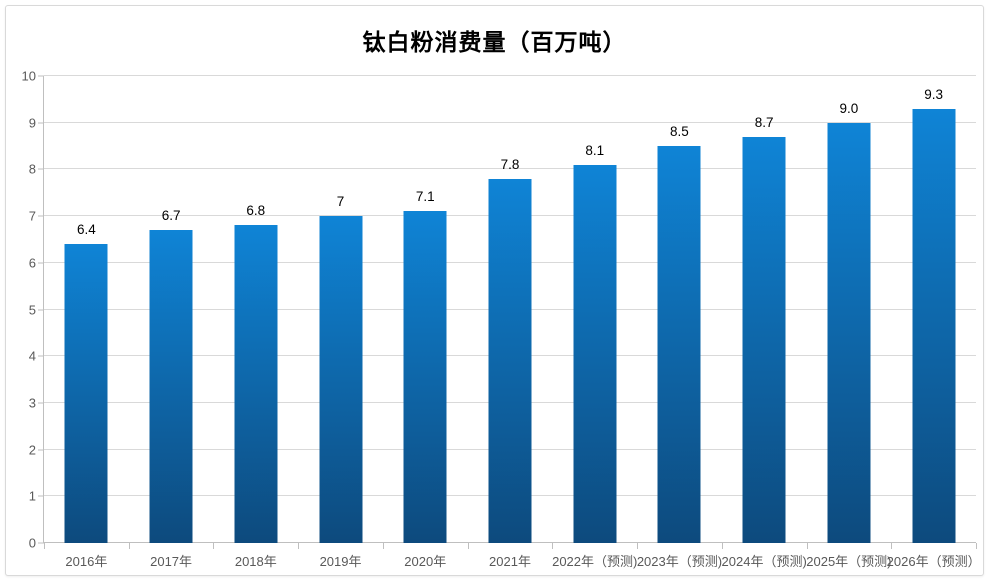 The width and height of the screenshot is (993, 588). What do you see at coordinates (510, 164) in the screenshot?
I see `bar-value-label: 7.8` at bounding box center [510, 164].